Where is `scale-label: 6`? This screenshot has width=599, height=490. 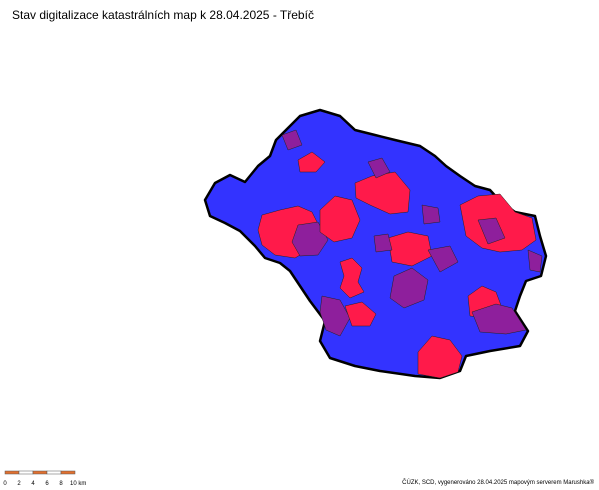 scale-label: 6 is located at coordinates (47, 484).